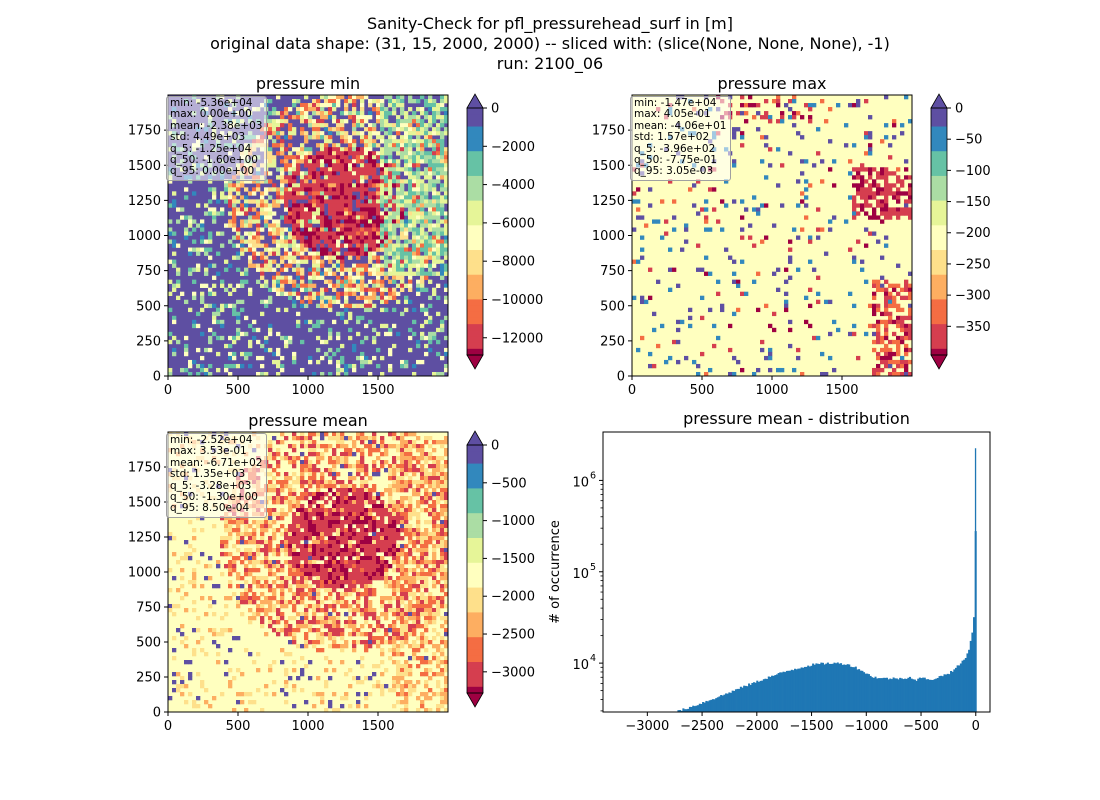 The height and width of the screenshot is (800, 1100). What do you see at coordinates (144, 131) in the screenshot?
I see `y-tick-label: 1750` at bounding box center [144, 131].